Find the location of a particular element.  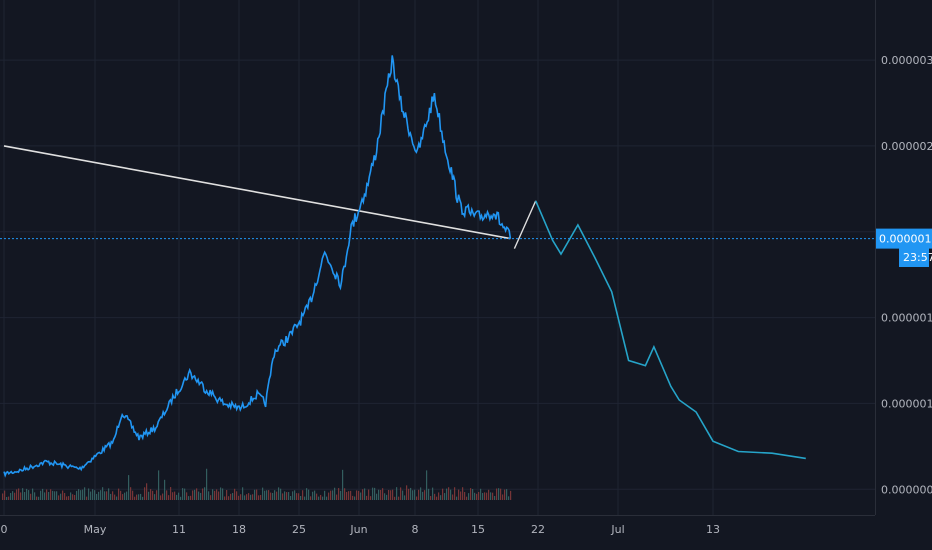

time-tick-label: May is located at coordinates (95, 529).